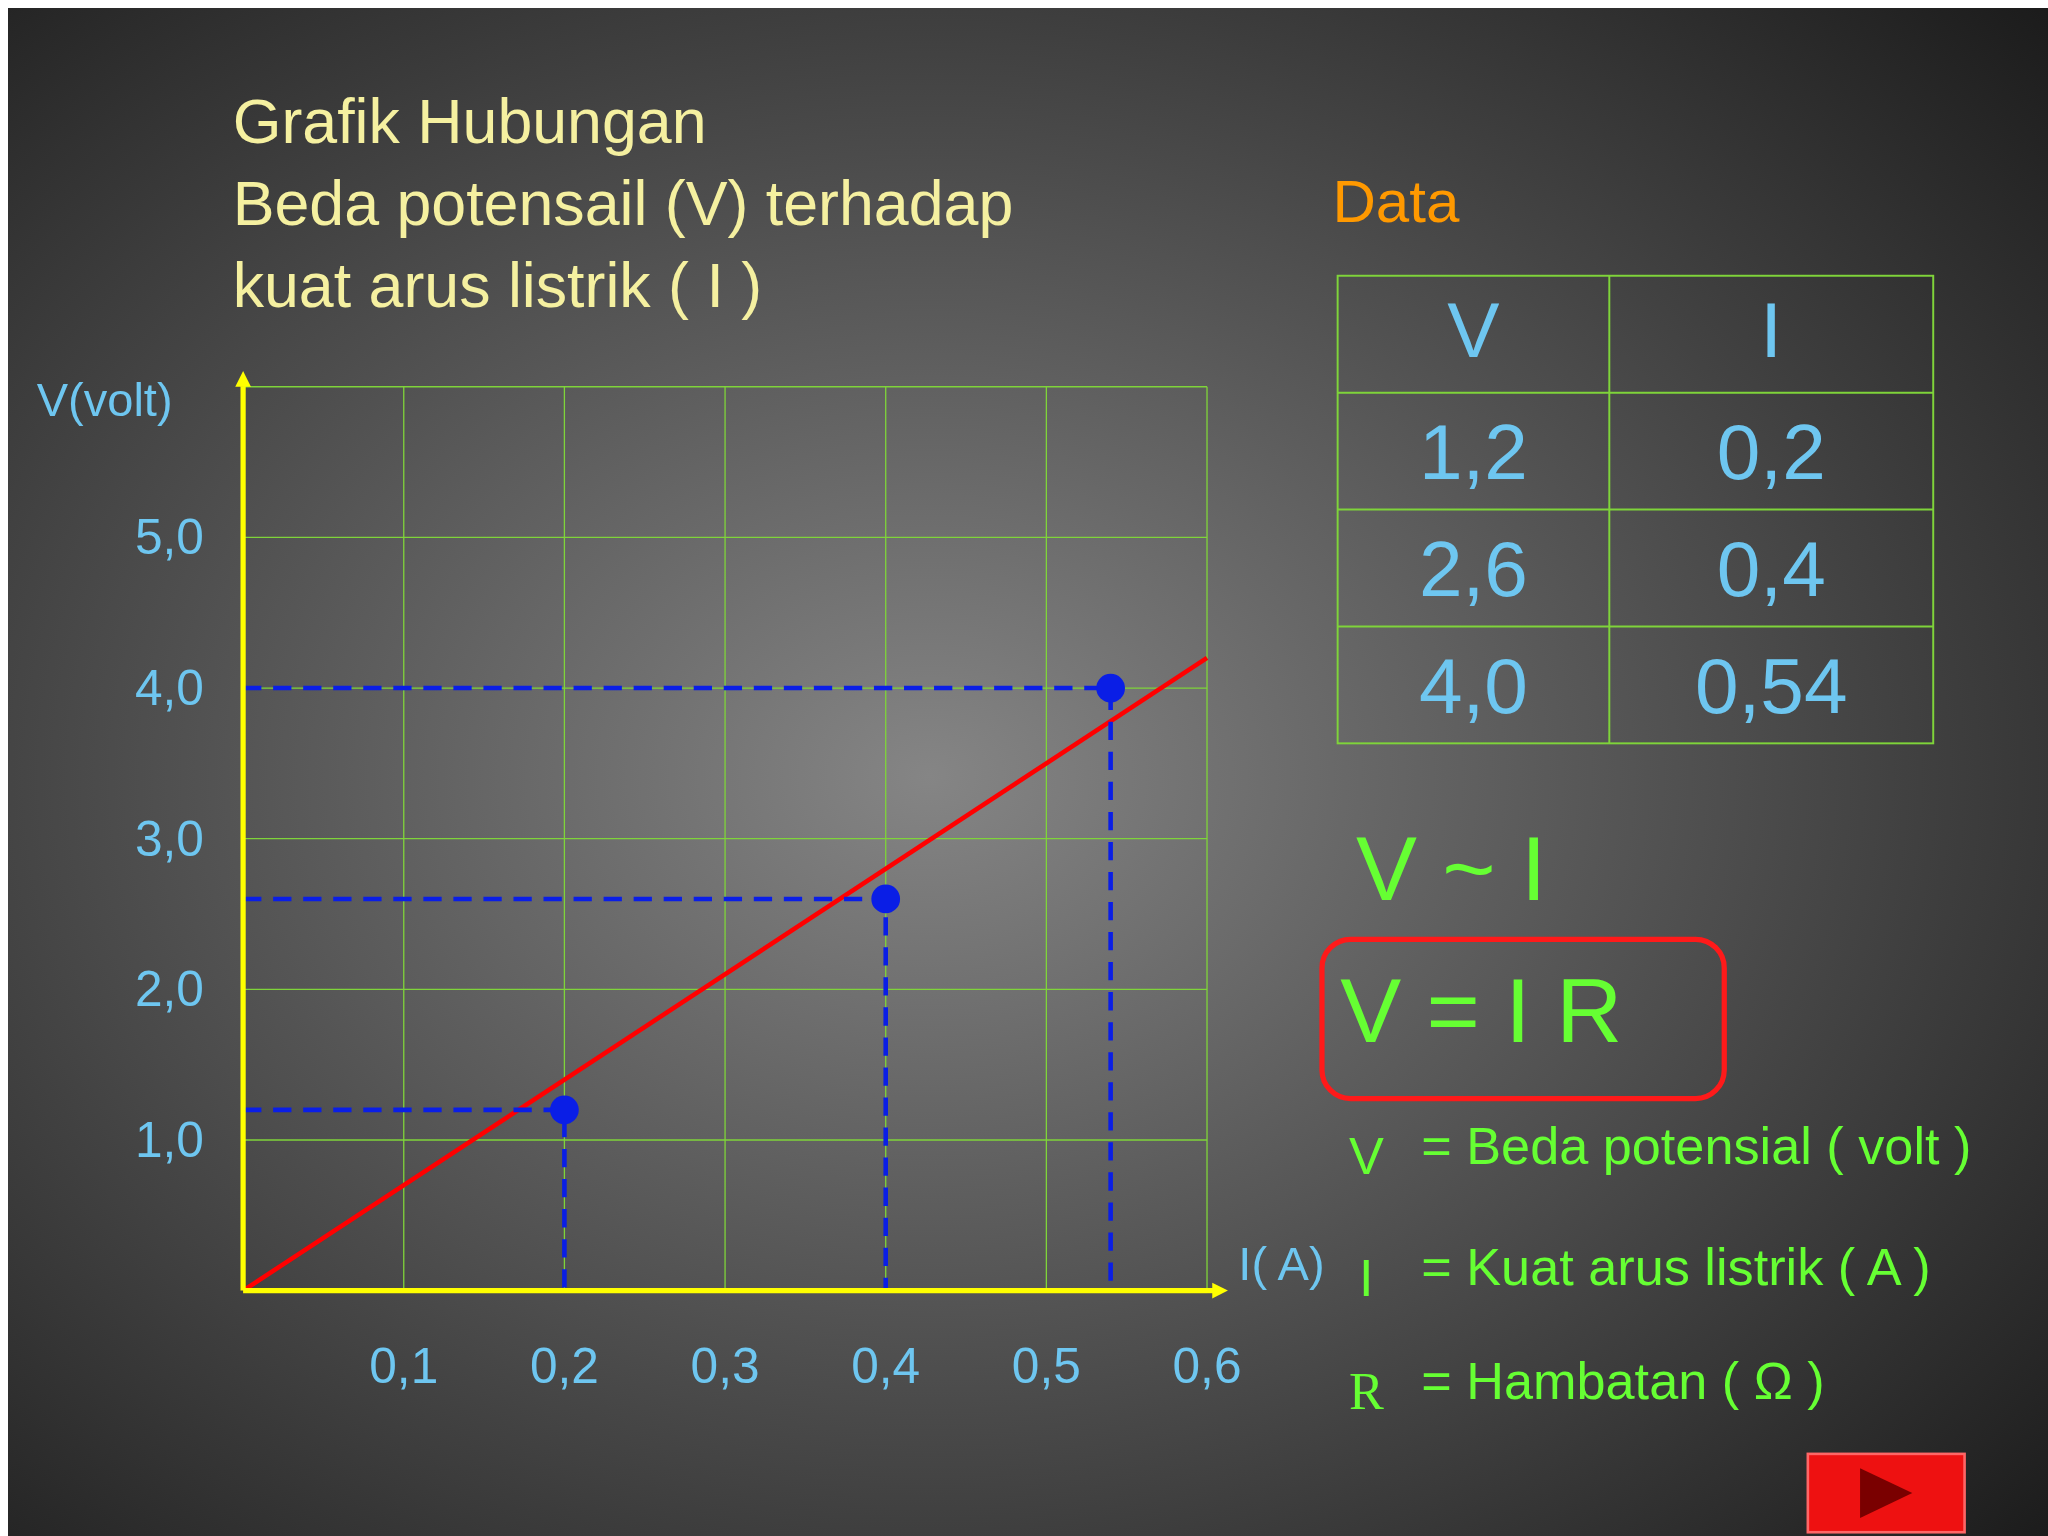  I want to click on y-axis-title: V(volt), so click(104, 399).